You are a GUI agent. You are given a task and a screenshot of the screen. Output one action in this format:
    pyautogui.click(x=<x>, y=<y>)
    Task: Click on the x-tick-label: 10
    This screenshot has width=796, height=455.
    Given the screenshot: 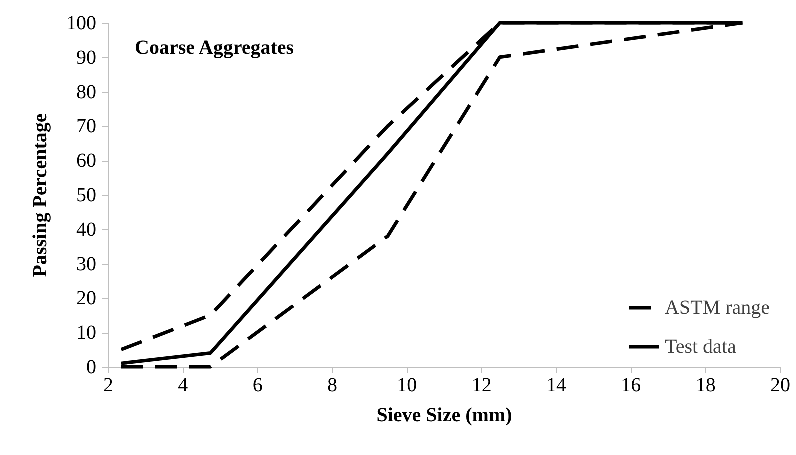 What is the action you would take?
    pyautogui.click(x=407, y=385)
    